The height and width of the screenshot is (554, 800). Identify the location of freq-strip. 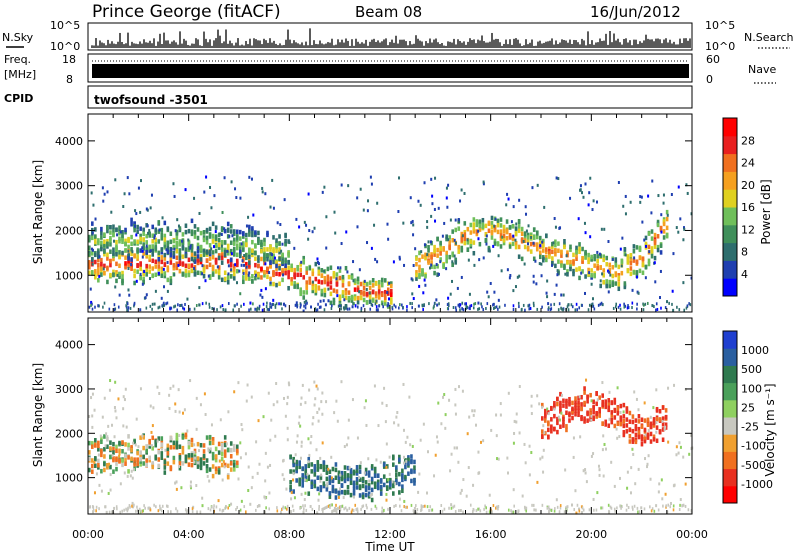
(390, 68).